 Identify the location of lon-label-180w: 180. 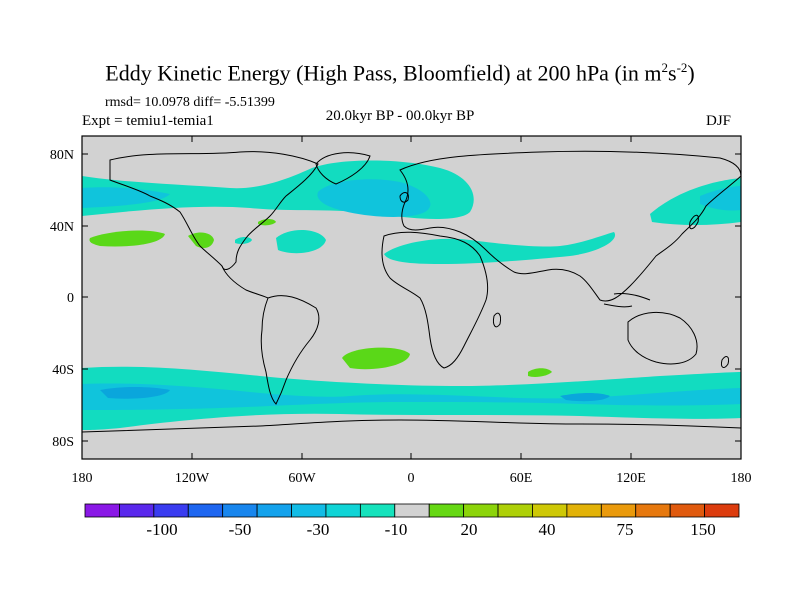
(82, 478).